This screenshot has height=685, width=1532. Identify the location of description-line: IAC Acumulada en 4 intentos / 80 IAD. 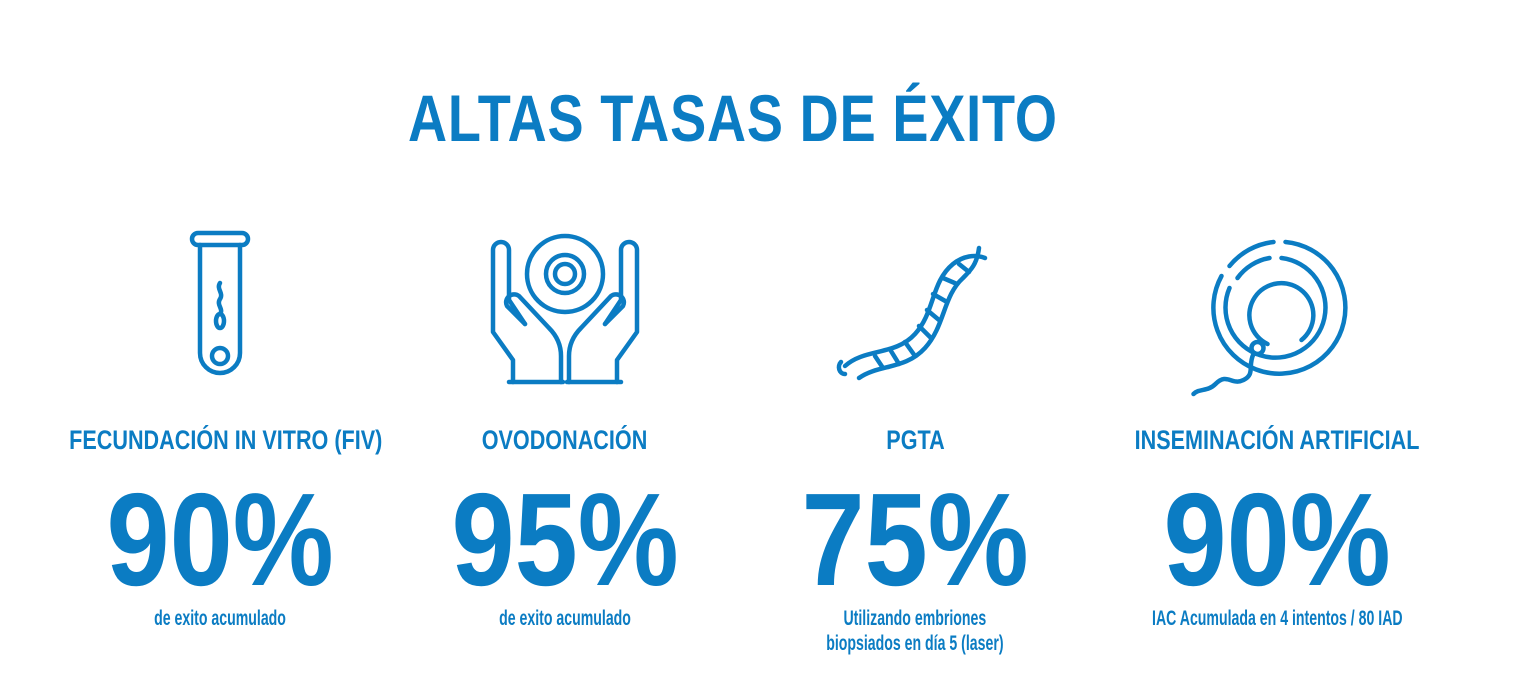
(1277, 618).